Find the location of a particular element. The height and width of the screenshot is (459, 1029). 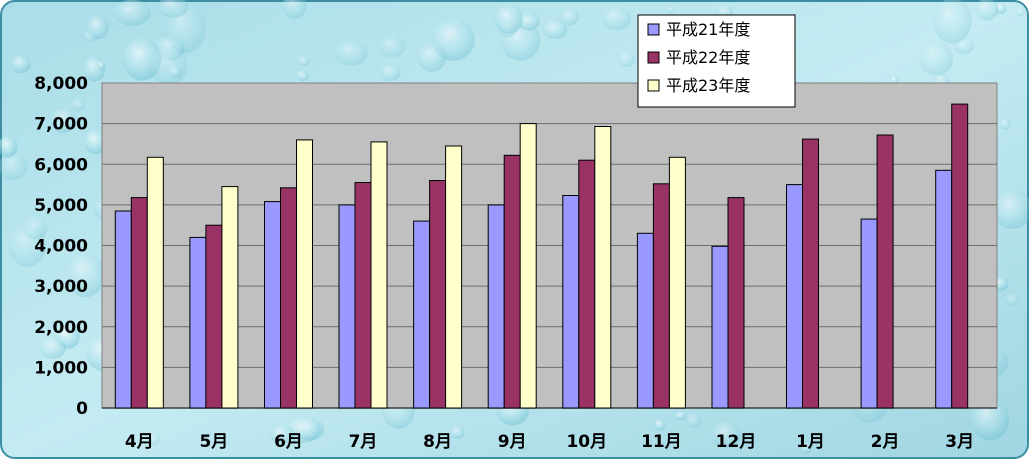

y-tick-label: 3,000 is located at coordinates (61, 287).